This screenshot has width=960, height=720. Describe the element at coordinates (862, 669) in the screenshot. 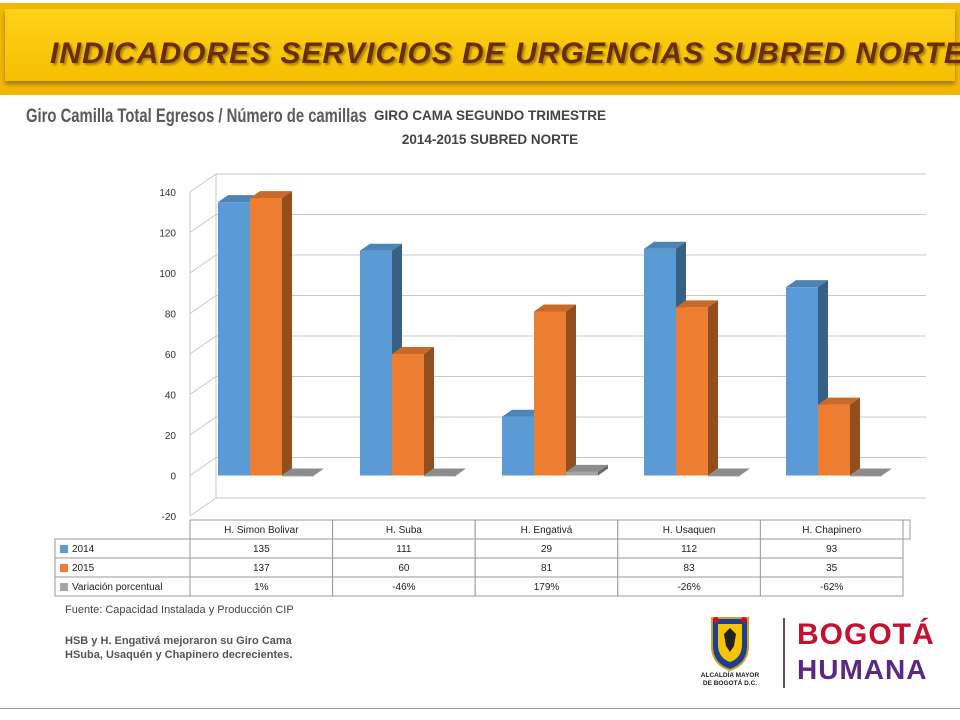

I see `humana-wordmark: HUMANA` at that location.